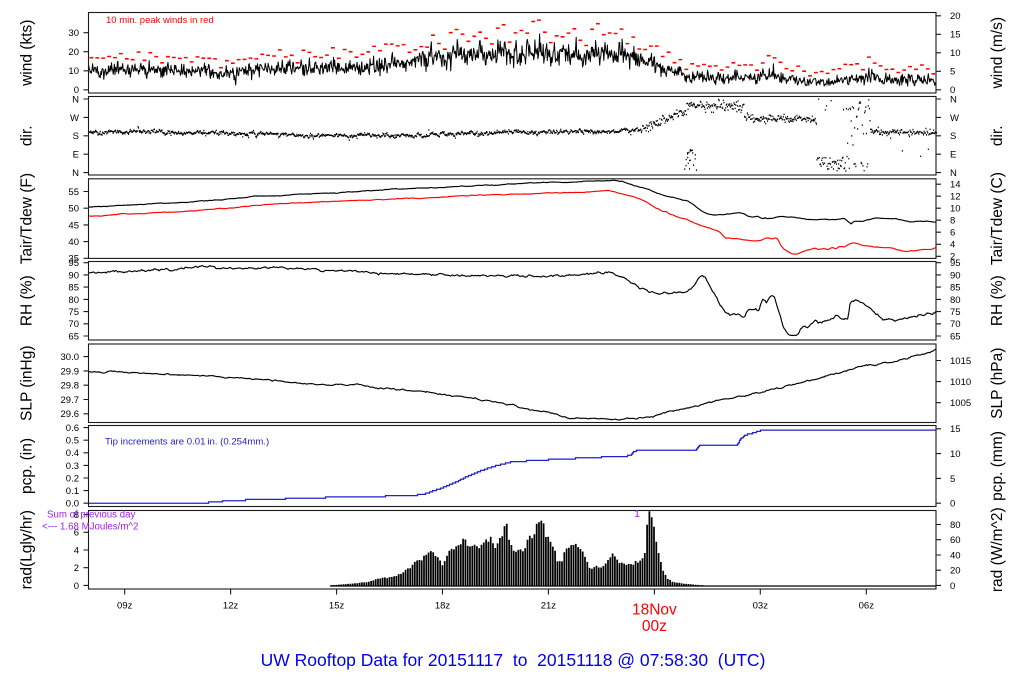 This screenshot has width=1024, height=700. What do you see at coordinates (955, 185) in the screenshot?
I see `svg-text: 14` at bounding box center [955, 185].